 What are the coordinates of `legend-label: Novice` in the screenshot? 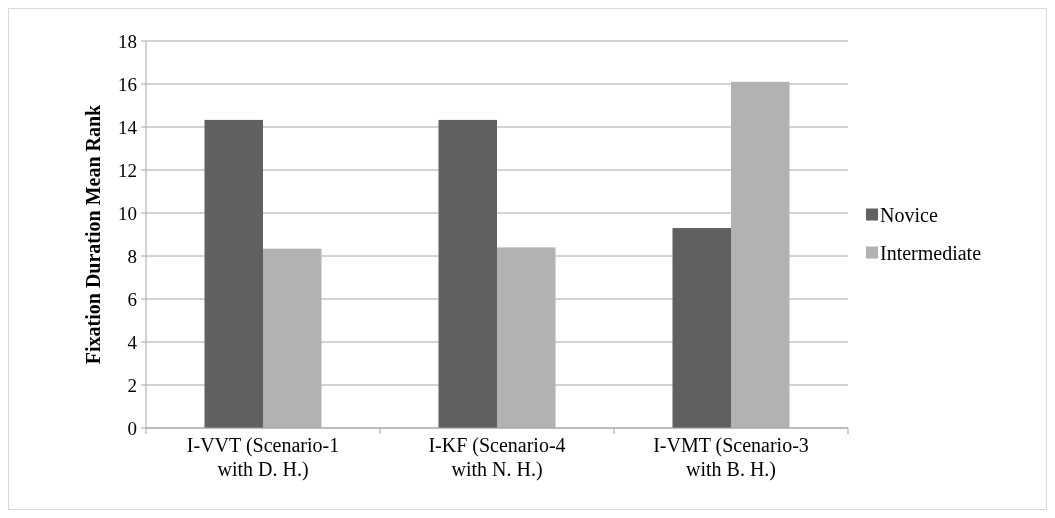 It's located at (909, 214).